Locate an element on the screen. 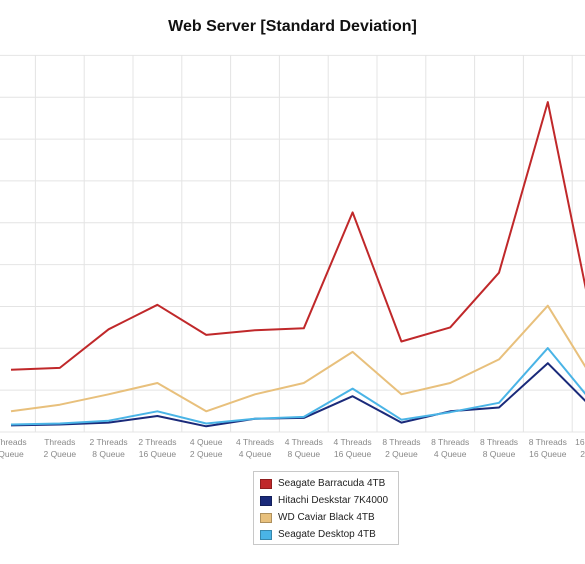 The image size is (585, 564). legend-item: Hitachi Deskstar 7K4000 is located at coordinates (326, 500).